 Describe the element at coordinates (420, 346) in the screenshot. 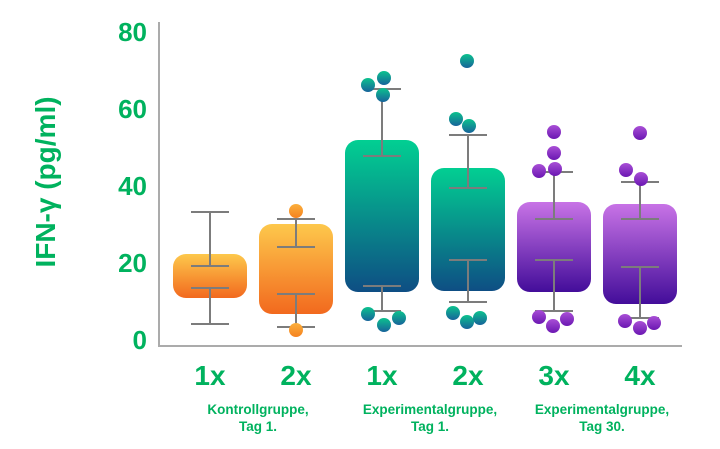

I see `x-axis-line` at that location.